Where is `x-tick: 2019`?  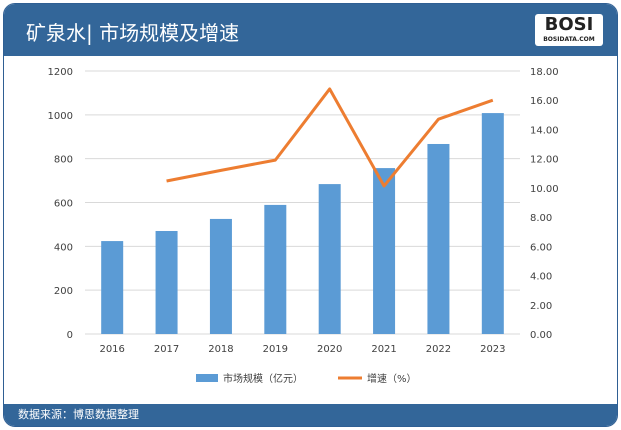 x-tick: 2019 is located at coordinates (275, 349).